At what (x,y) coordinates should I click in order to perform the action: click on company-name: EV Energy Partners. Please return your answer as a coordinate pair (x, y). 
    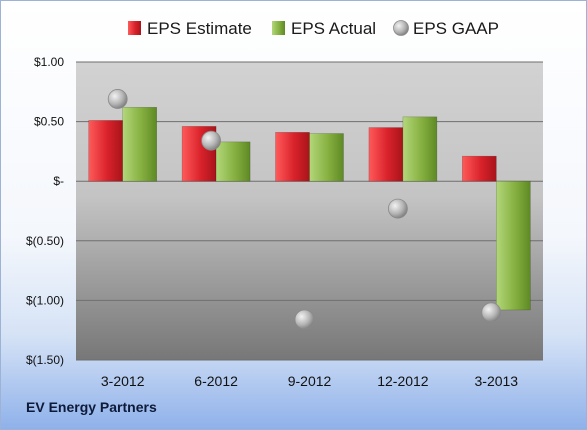
    Looking at the image, I should click on (91, 407).